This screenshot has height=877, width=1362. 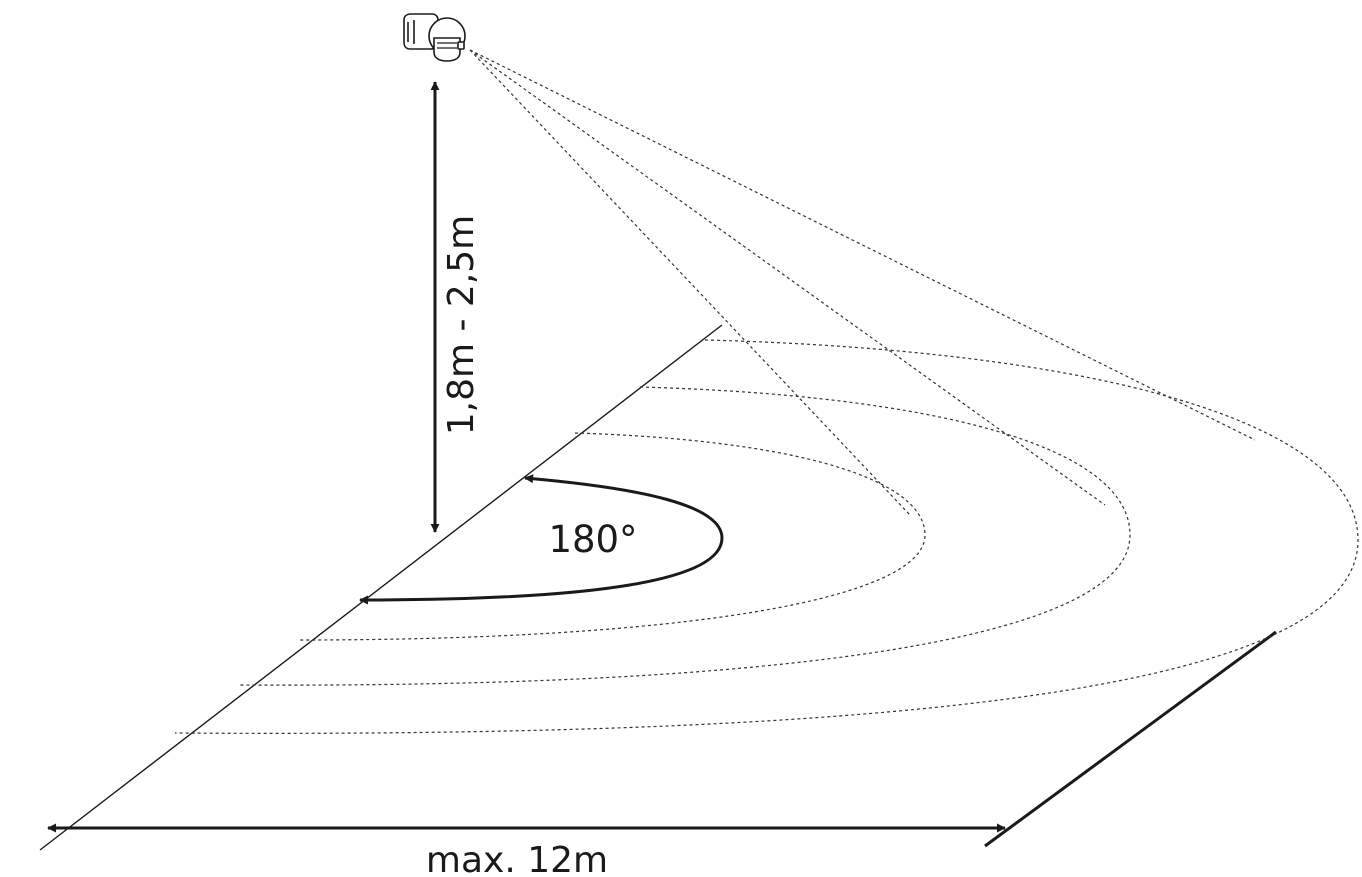 What do you see at coordinates (541, 539) in the screenshot?
I see `angle-arrow` at bounding box center [541, 539].